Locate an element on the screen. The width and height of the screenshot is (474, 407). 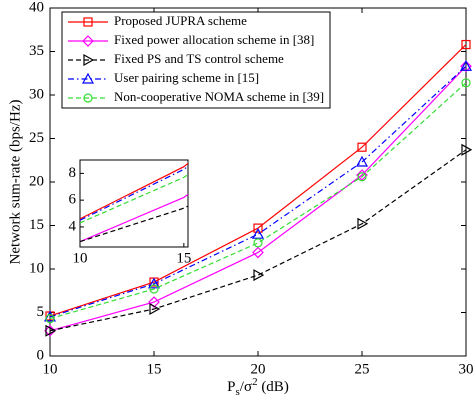
x-tick-label: 25 is located at coordinates (362, 369).